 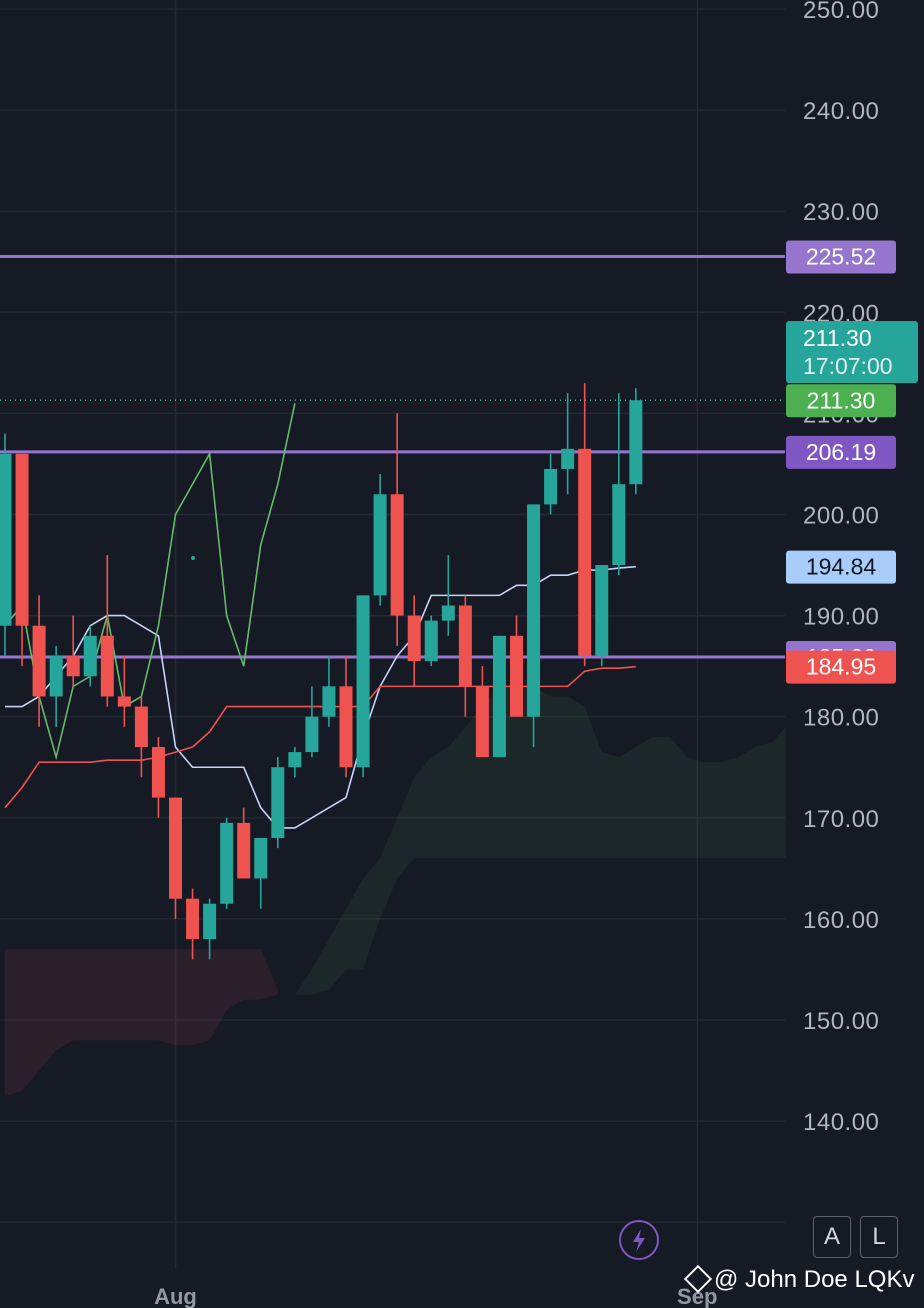 I want to click on watermark-text: @ John Doe LQKv, so click(x=814, y=1279).